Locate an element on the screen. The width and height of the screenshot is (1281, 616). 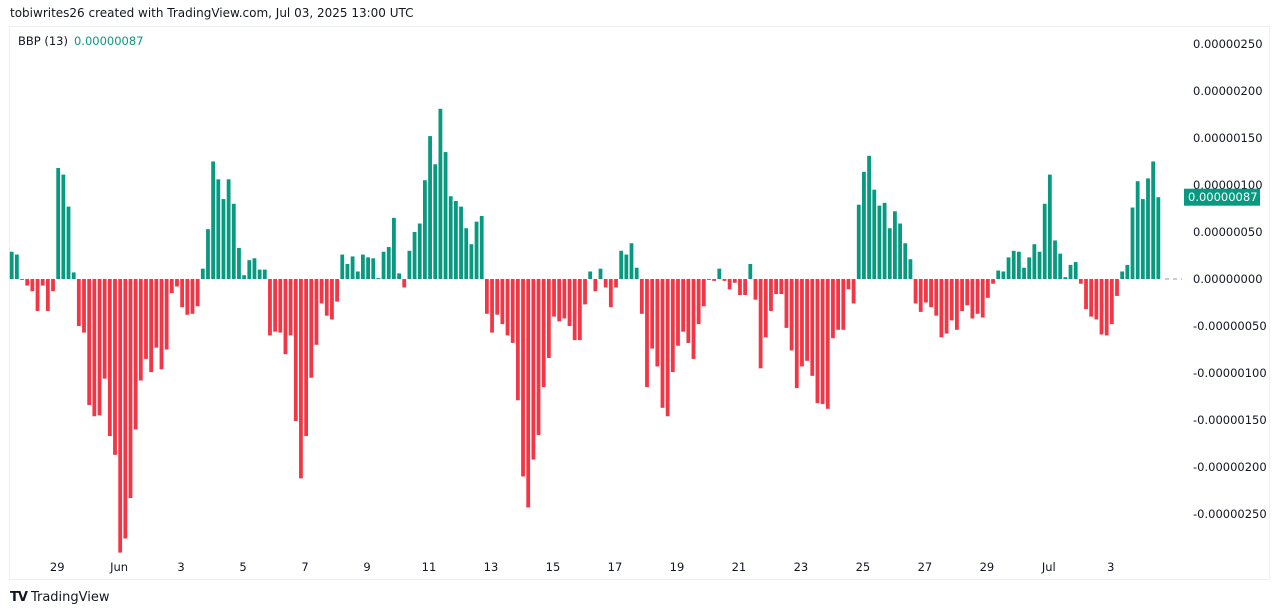
y-tick-label: 0.00000200 is located at coordinates (1228, 91).